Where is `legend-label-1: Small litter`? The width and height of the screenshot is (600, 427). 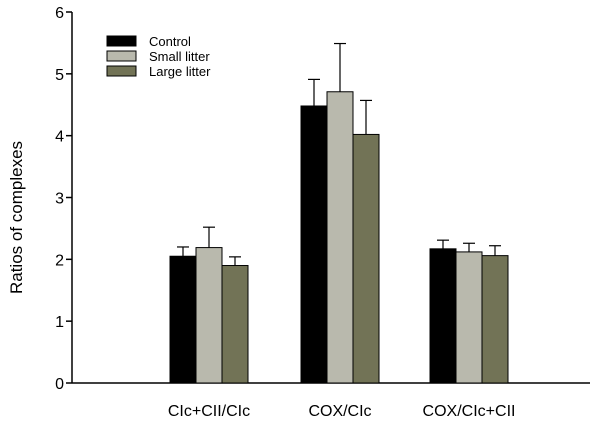 legend-label-1: Small litter is located at coordinates (179, 56).